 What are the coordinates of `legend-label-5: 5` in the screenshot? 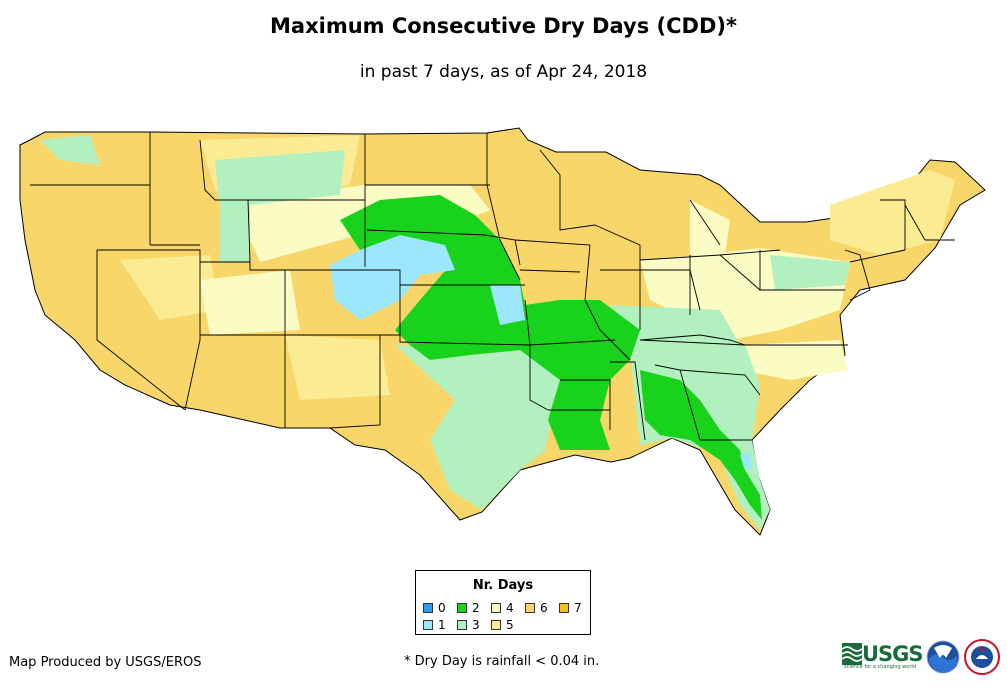 It's located at (510, 625).